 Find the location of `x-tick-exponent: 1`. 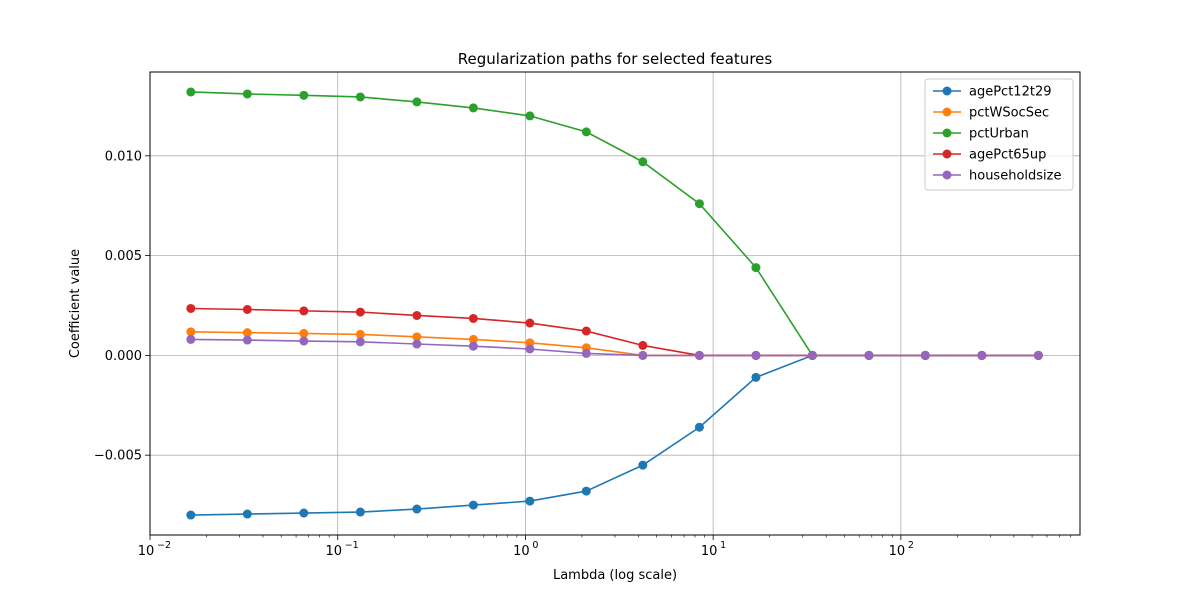

x-tick-exponent: 1 is located at coordinates (723, 545).